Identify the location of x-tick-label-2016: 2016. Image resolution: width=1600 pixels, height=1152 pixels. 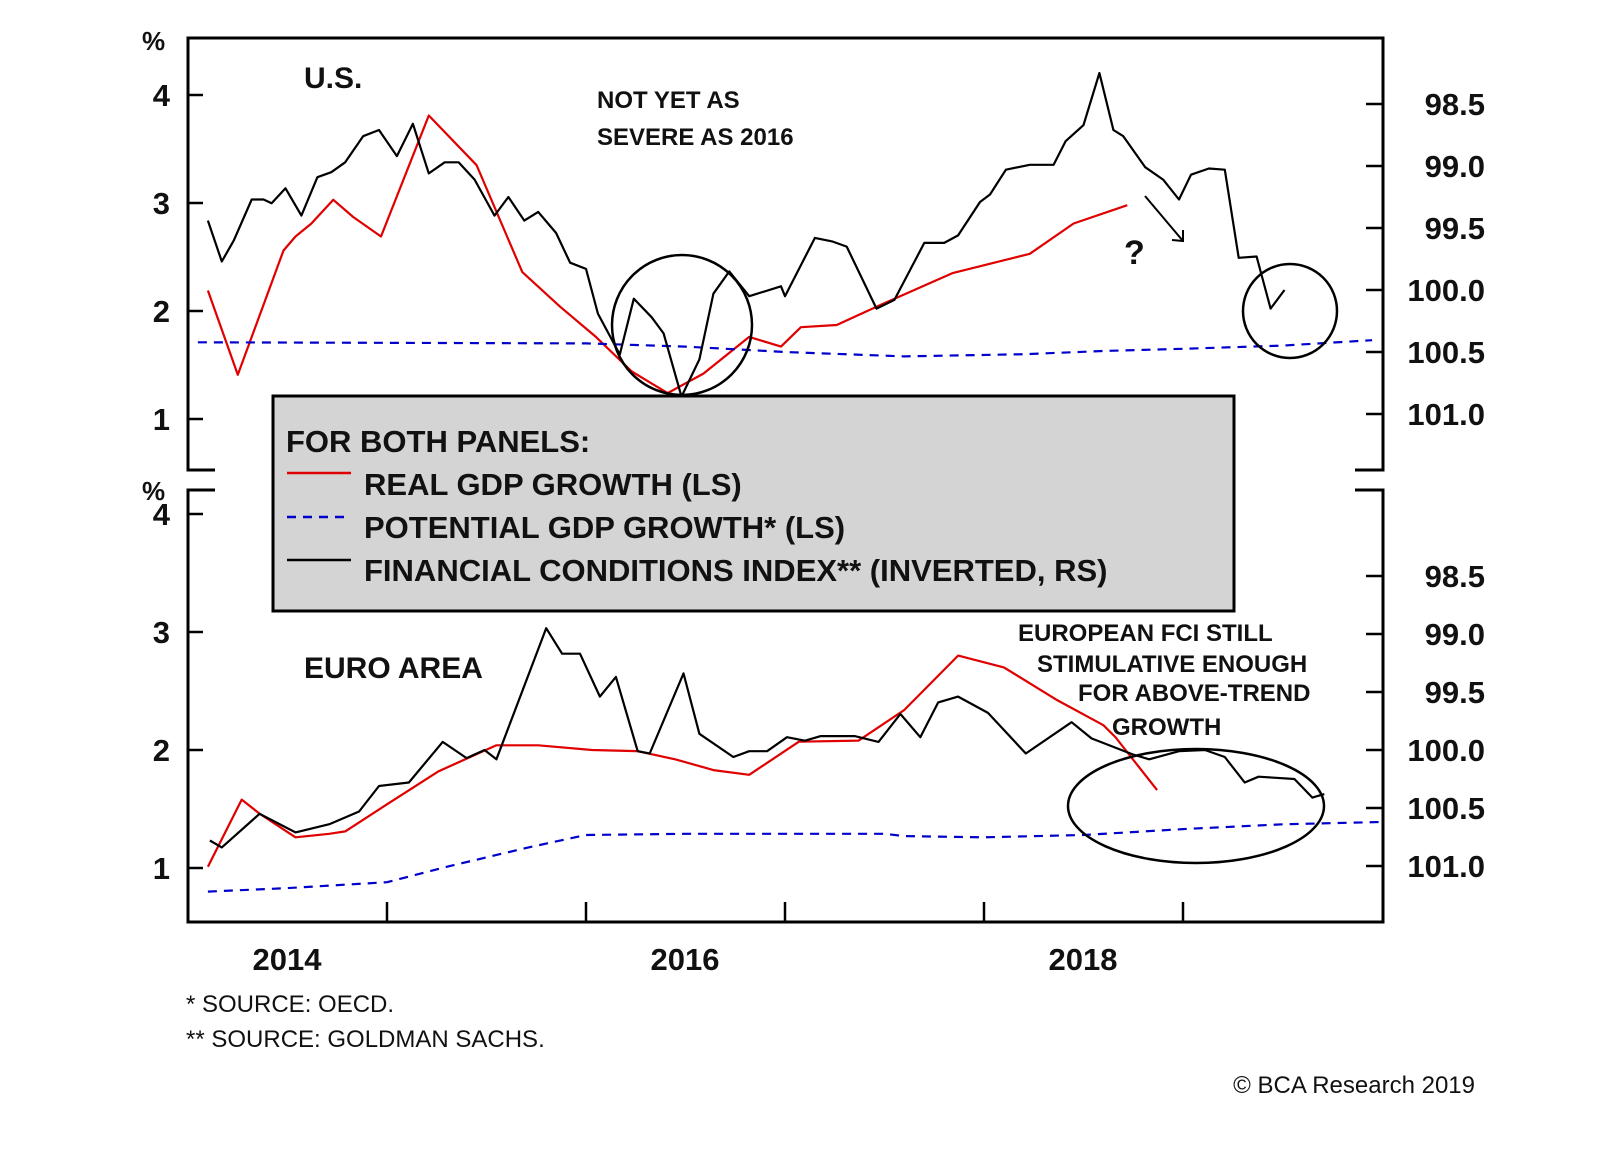
(685, 959).